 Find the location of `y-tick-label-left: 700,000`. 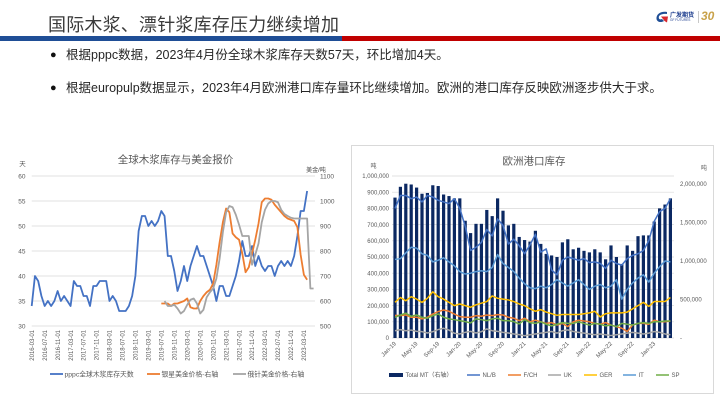

y-tick-label-left: 700,000 is located at coordinates (378, 226).